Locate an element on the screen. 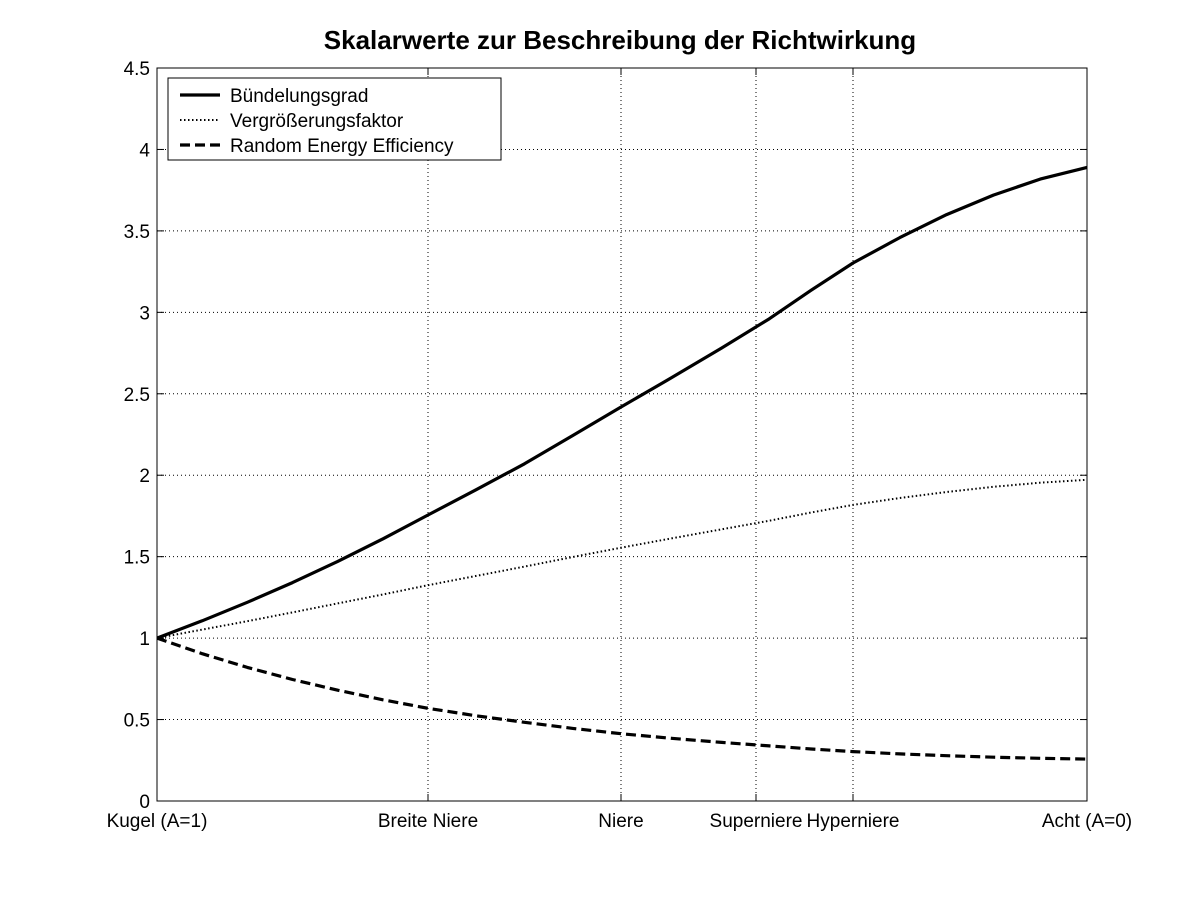  x-tick-label: Breite Niere is located at coordinates (428, 821).